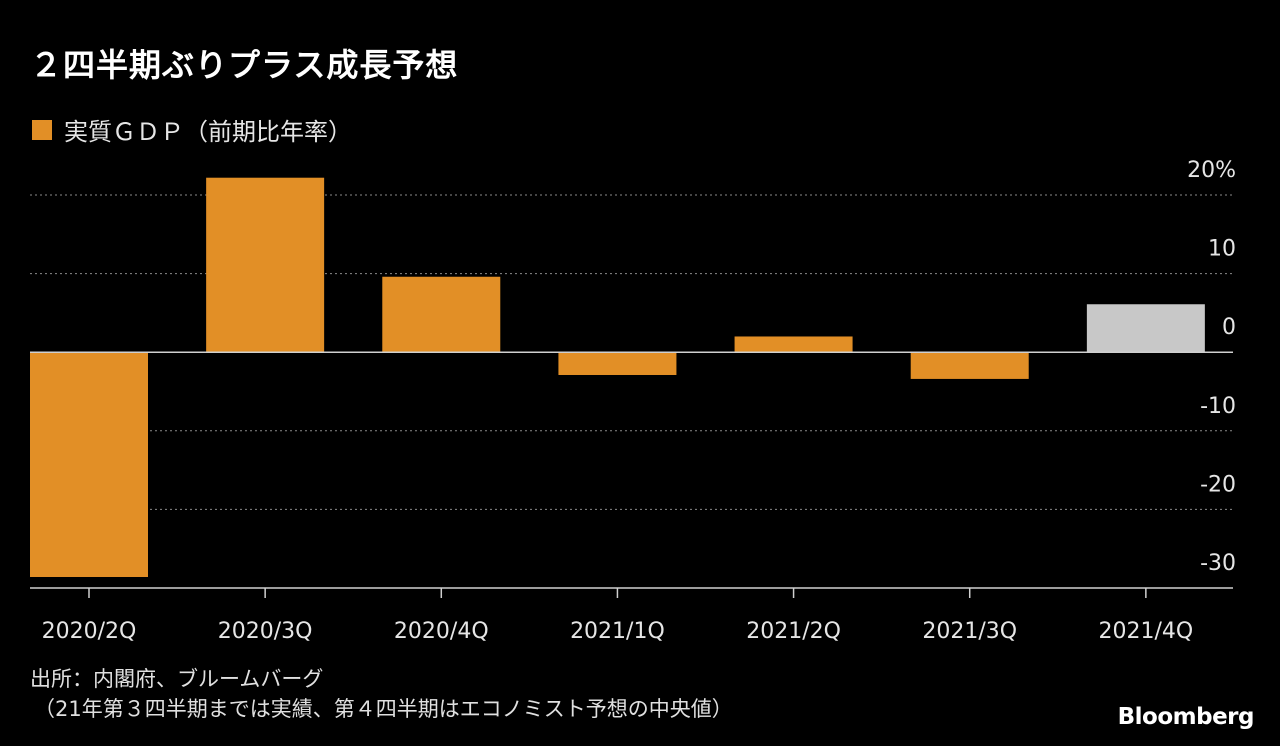  I want to click on x-tick-label: 2021/1Q, so click(617, 631).